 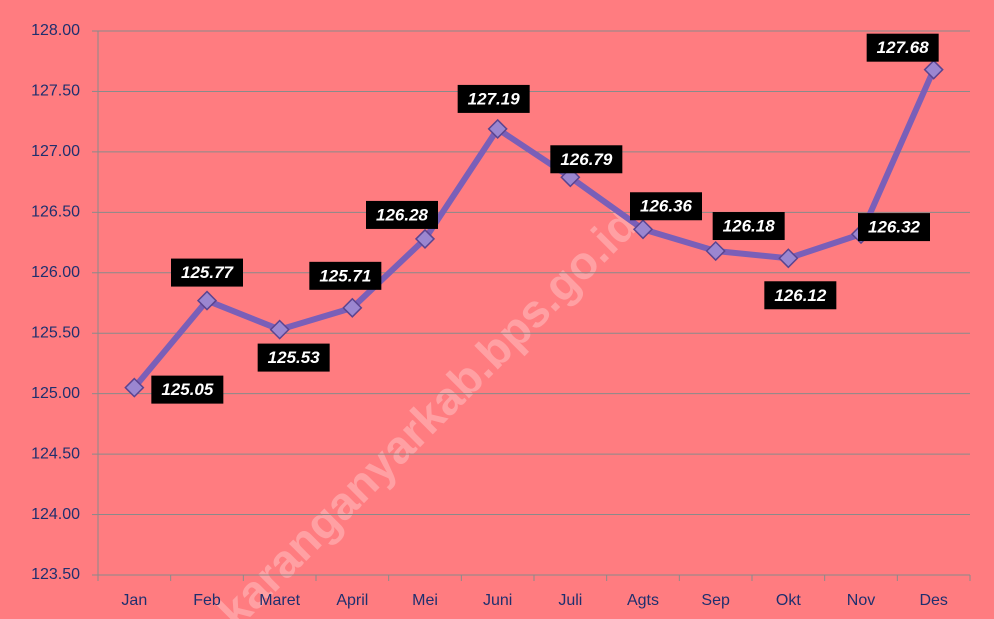 I want to click on y-tick-label: 127.50, so click(x=55, y=91).